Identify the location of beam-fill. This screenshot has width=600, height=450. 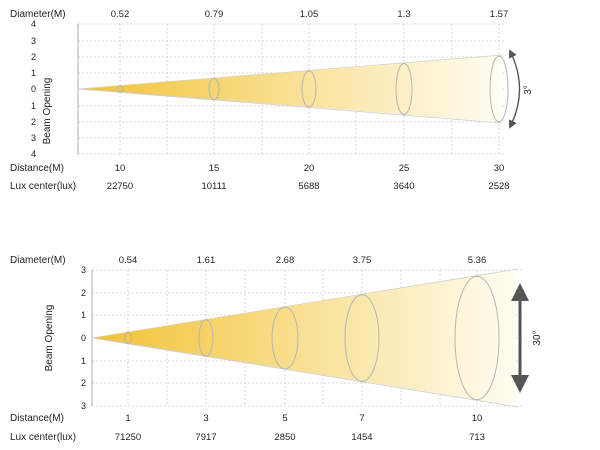
(289, 89).